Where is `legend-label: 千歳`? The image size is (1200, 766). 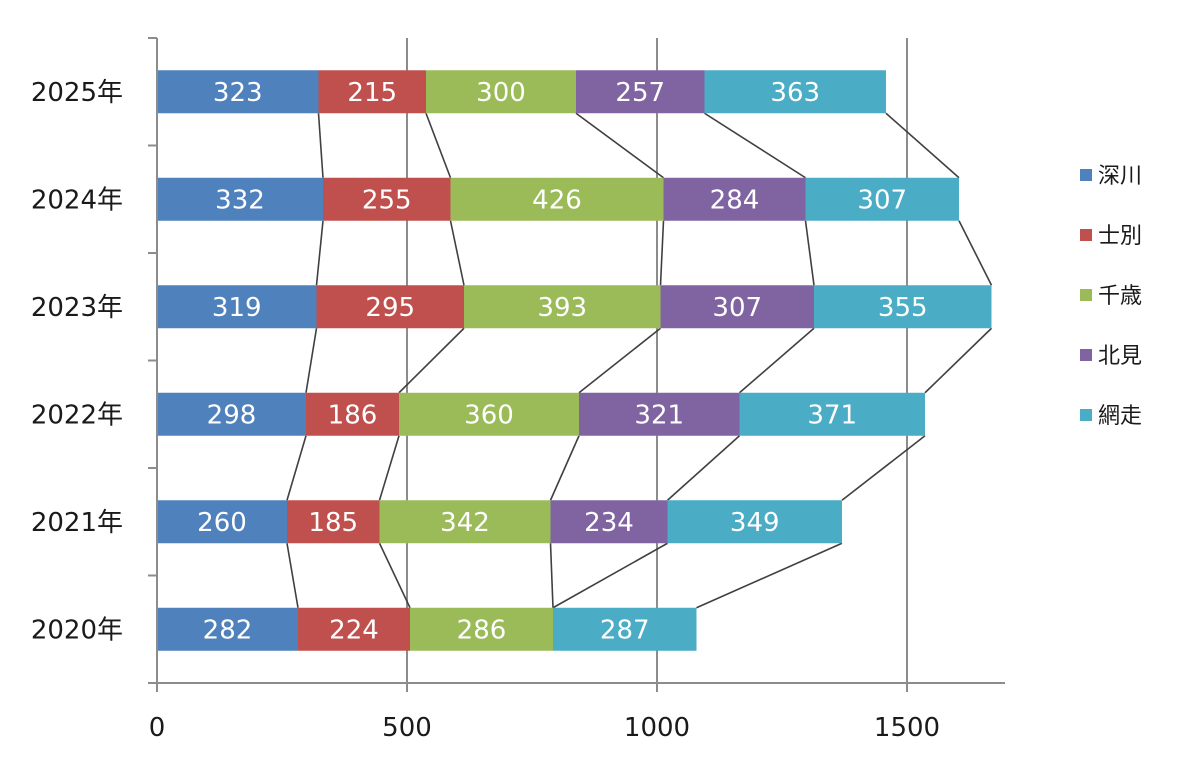
legend-label: 千歳 is located at coordinates (1120, 296).